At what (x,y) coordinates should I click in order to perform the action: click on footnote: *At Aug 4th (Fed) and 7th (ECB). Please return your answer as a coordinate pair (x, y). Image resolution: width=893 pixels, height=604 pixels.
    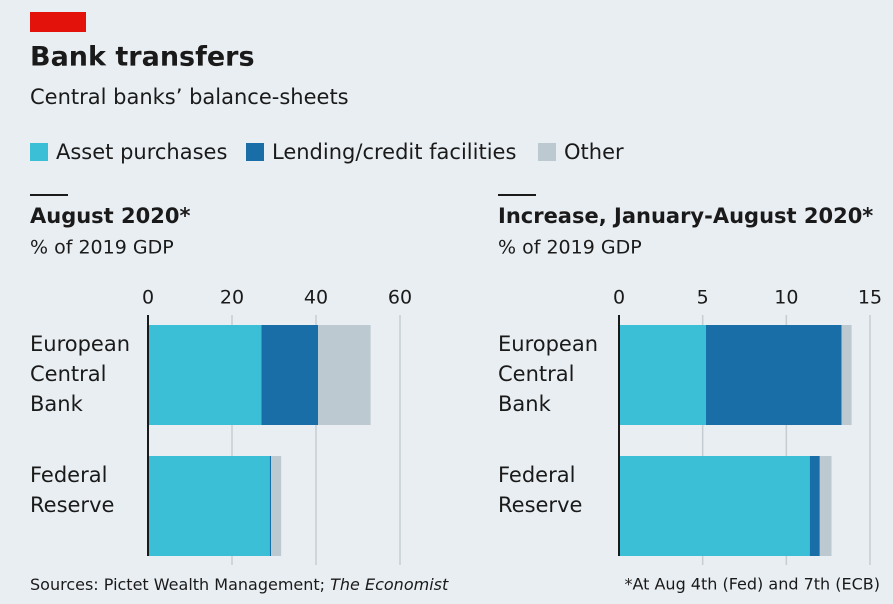
    Looking at the image, I should click on (752, 584).